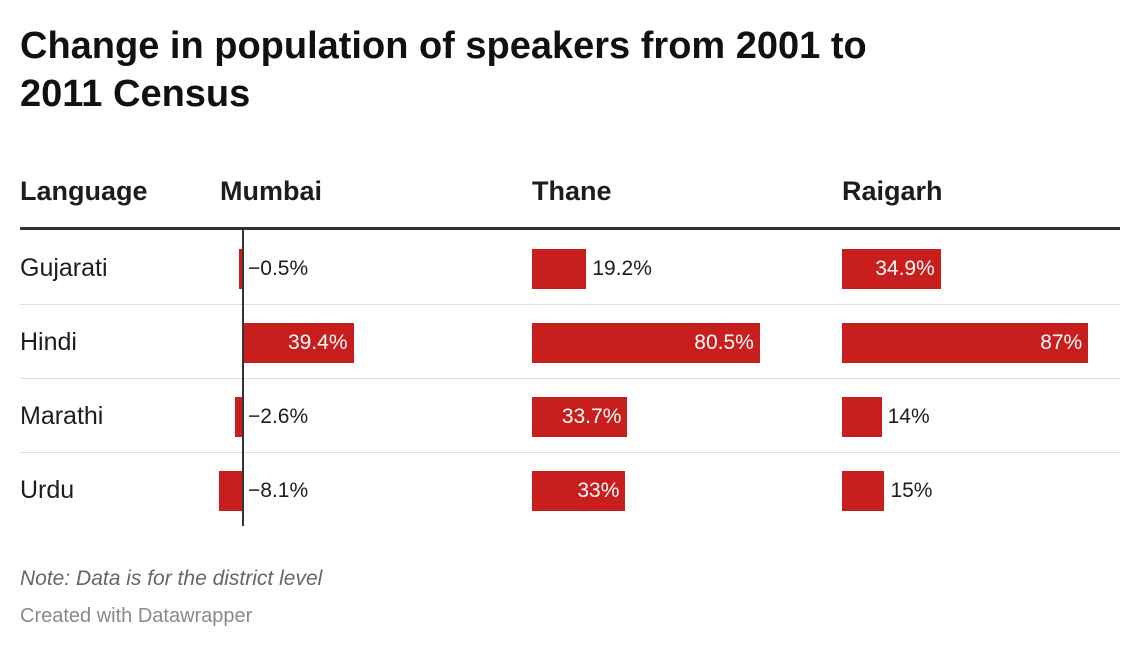 This screenshot has height=650, width=1140. I want to click on value-label-raigarh-hindi: 87%, so click(1061, 342).